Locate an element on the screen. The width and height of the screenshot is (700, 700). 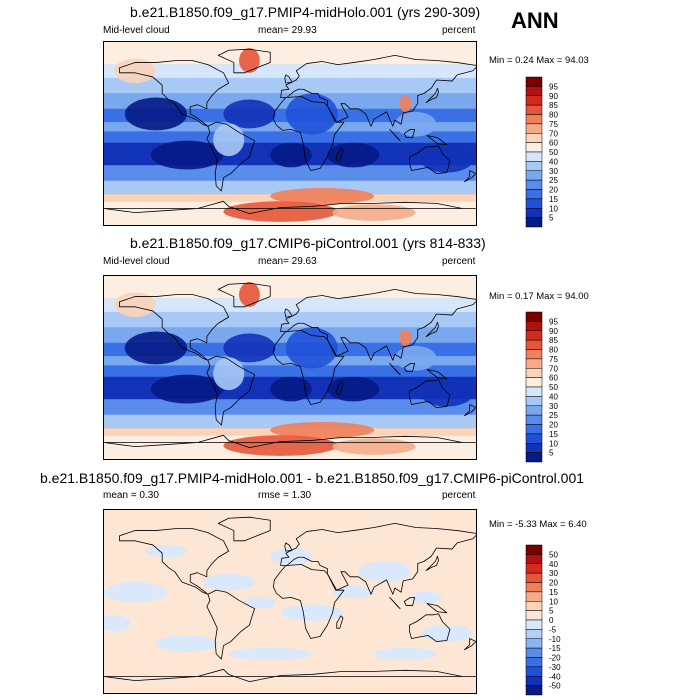
colorbar-tick-label: 75 is located at coordinates (553, 359).